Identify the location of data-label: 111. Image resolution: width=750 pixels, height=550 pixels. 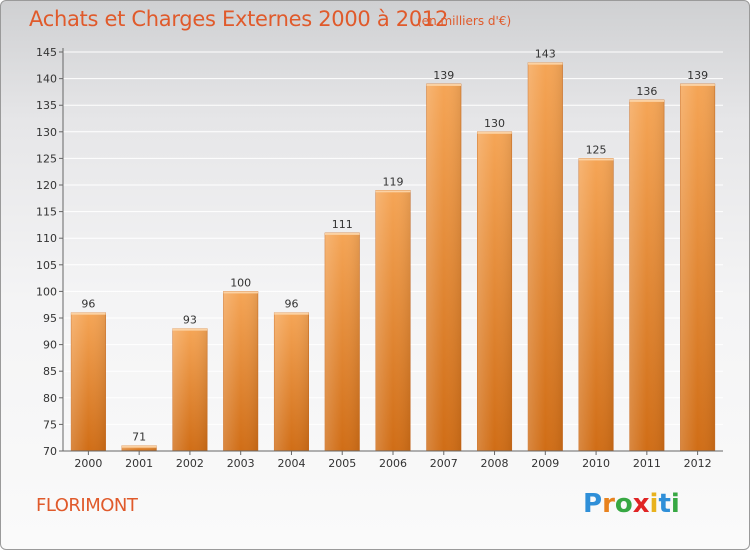
(342, 224).